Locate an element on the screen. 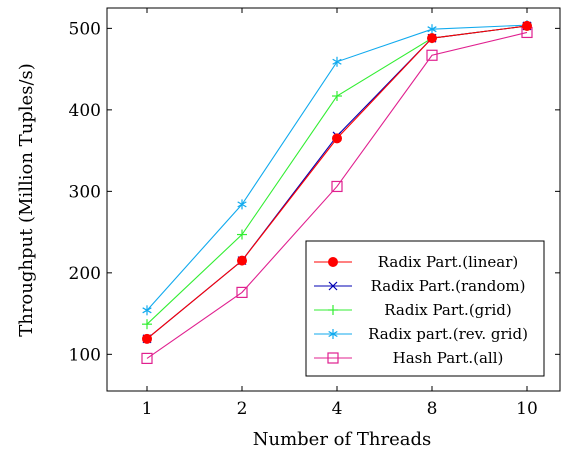 This screenshot has height=451, width=566. y-axis-title: Throughput (Million Tuples/s) is located at coordinates (26, 200).